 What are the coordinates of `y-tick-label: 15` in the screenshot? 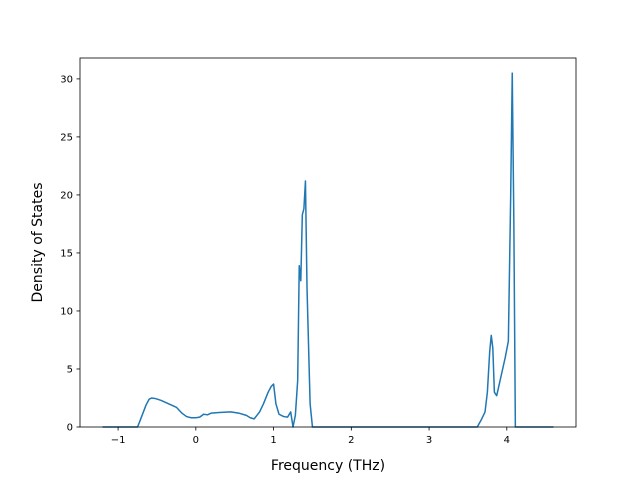 It's located at (66, 253).